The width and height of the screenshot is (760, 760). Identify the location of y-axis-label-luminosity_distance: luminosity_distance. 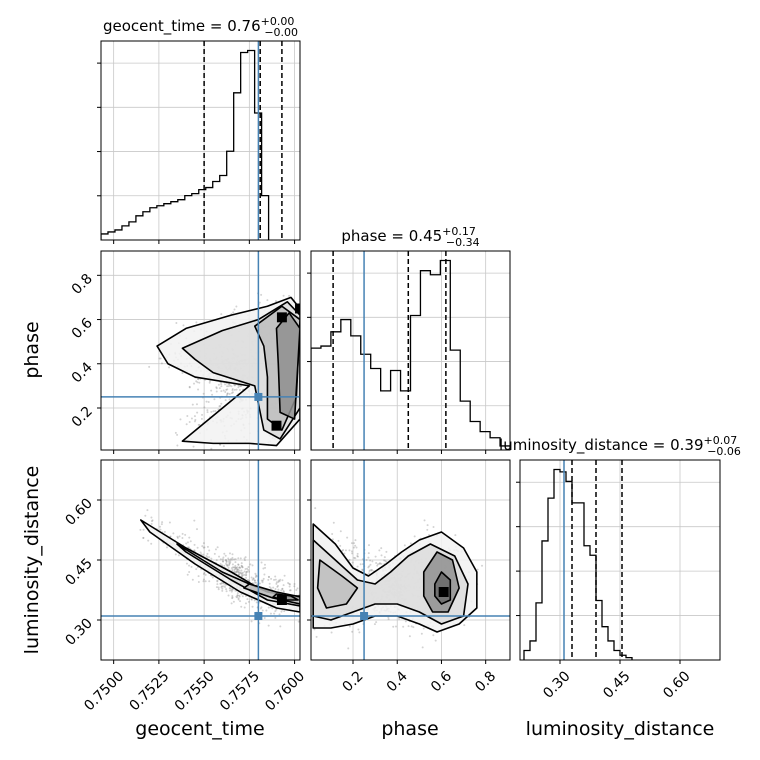
(32, 560).